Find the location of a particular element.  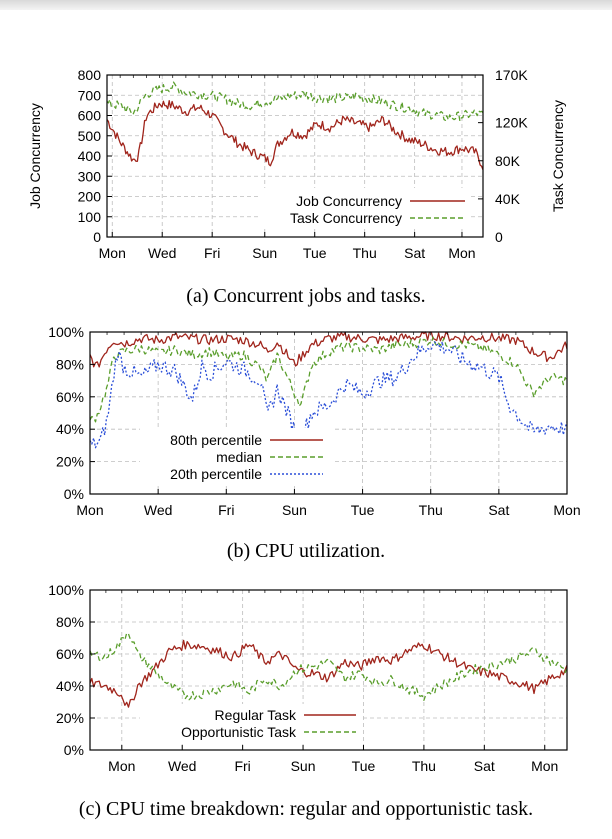

a-y2-tick-label: 170K is located at coordinates (511, 75).